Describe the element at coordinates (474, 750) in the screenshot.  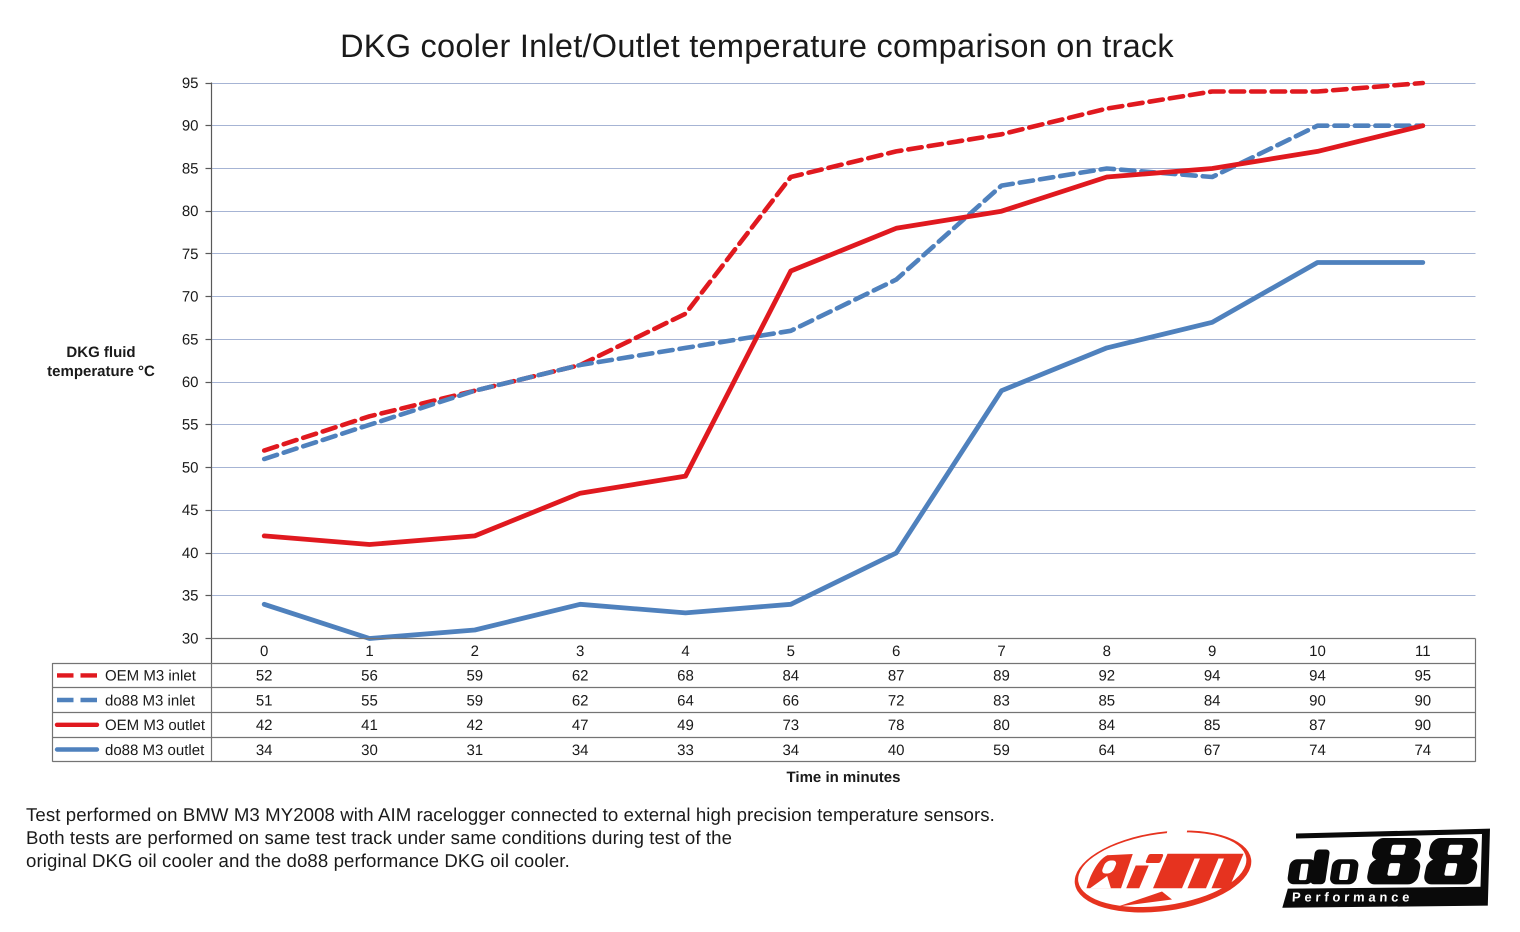
I see `svg-text: 31` at that location.